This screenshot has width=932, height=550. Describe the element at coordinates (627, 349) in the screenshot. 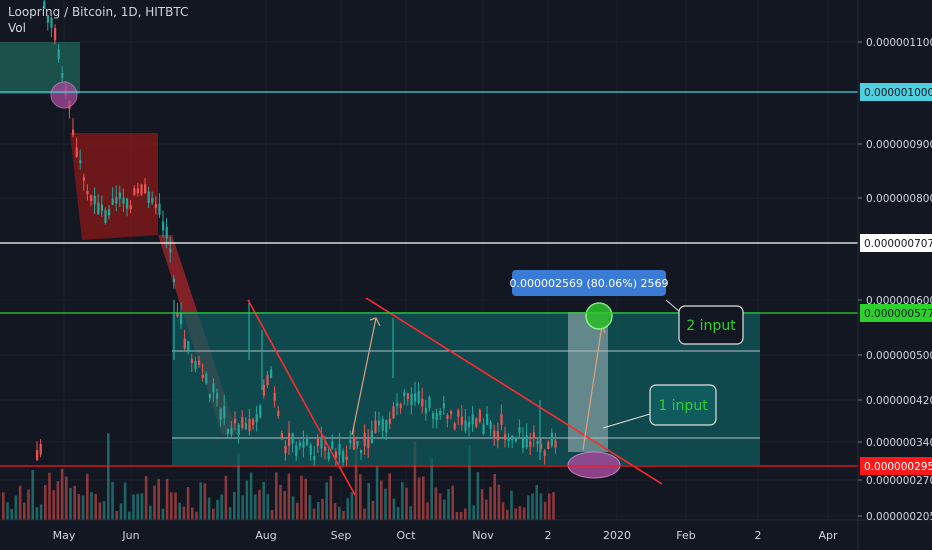

I see `annotations: 0.000002569 (80.06%) 2569 2 input 1 input` at that location.